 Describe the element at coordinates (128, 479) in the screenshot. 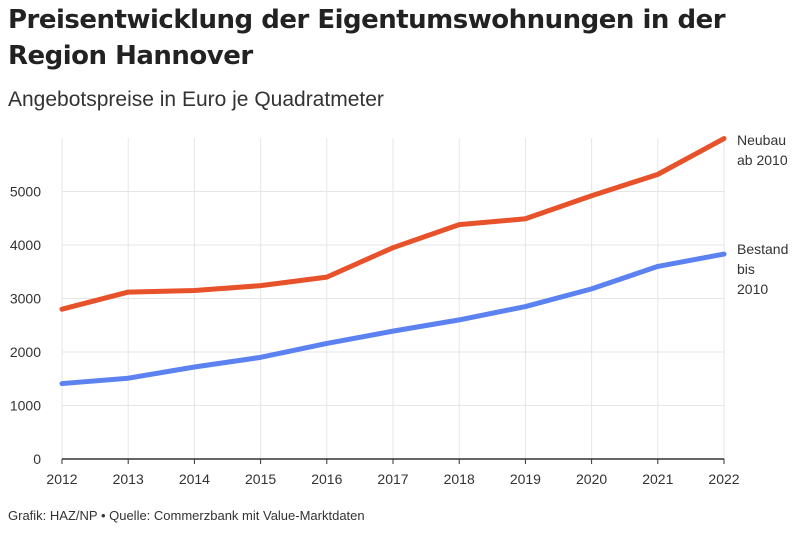

I see `x-tick-label: 2013` at that location.